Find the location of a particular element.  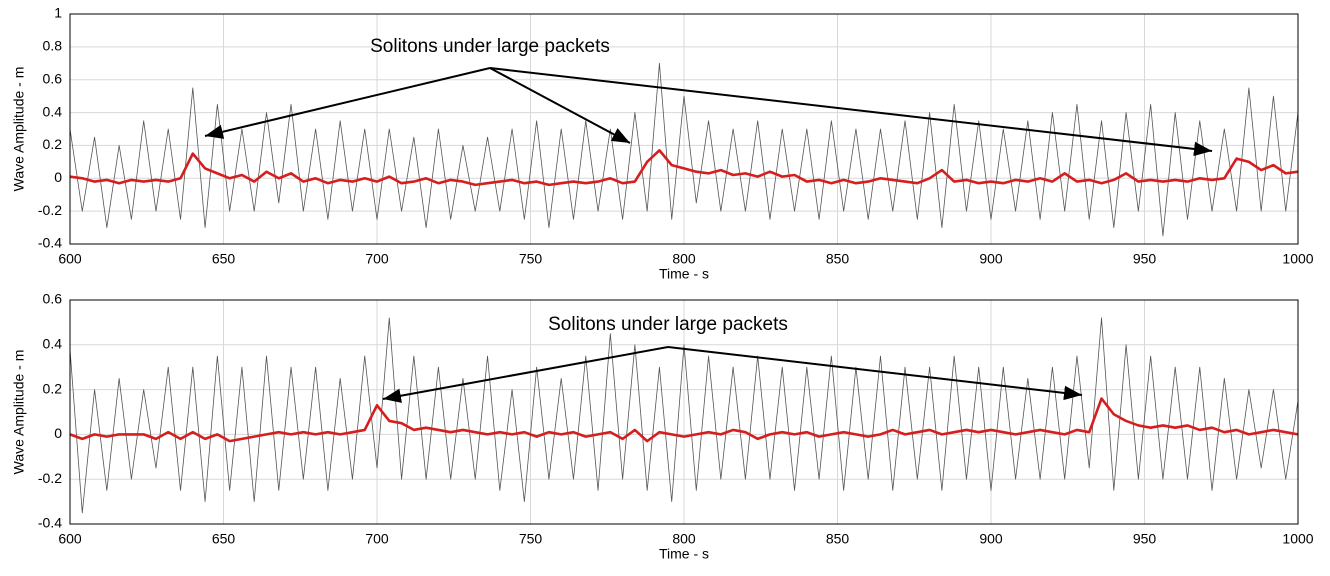

y-tick-label: 0.8 is located at coordinates (53, 46).